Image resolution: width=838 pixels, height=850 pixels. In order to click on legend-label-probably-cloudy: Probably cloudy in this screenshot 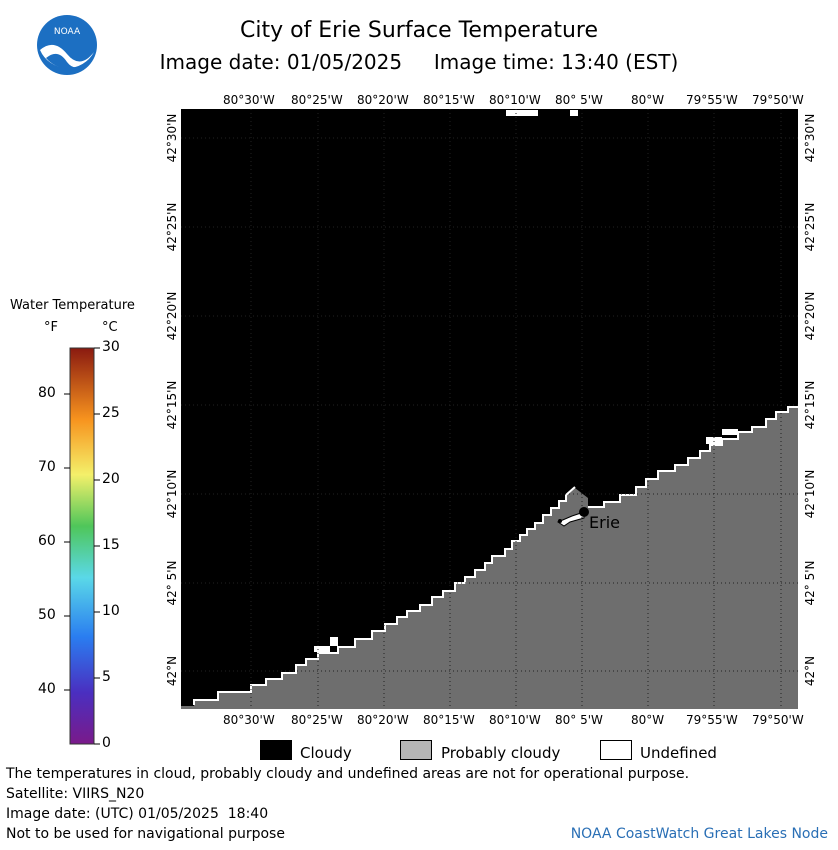, I will do `click(501, 753)`.